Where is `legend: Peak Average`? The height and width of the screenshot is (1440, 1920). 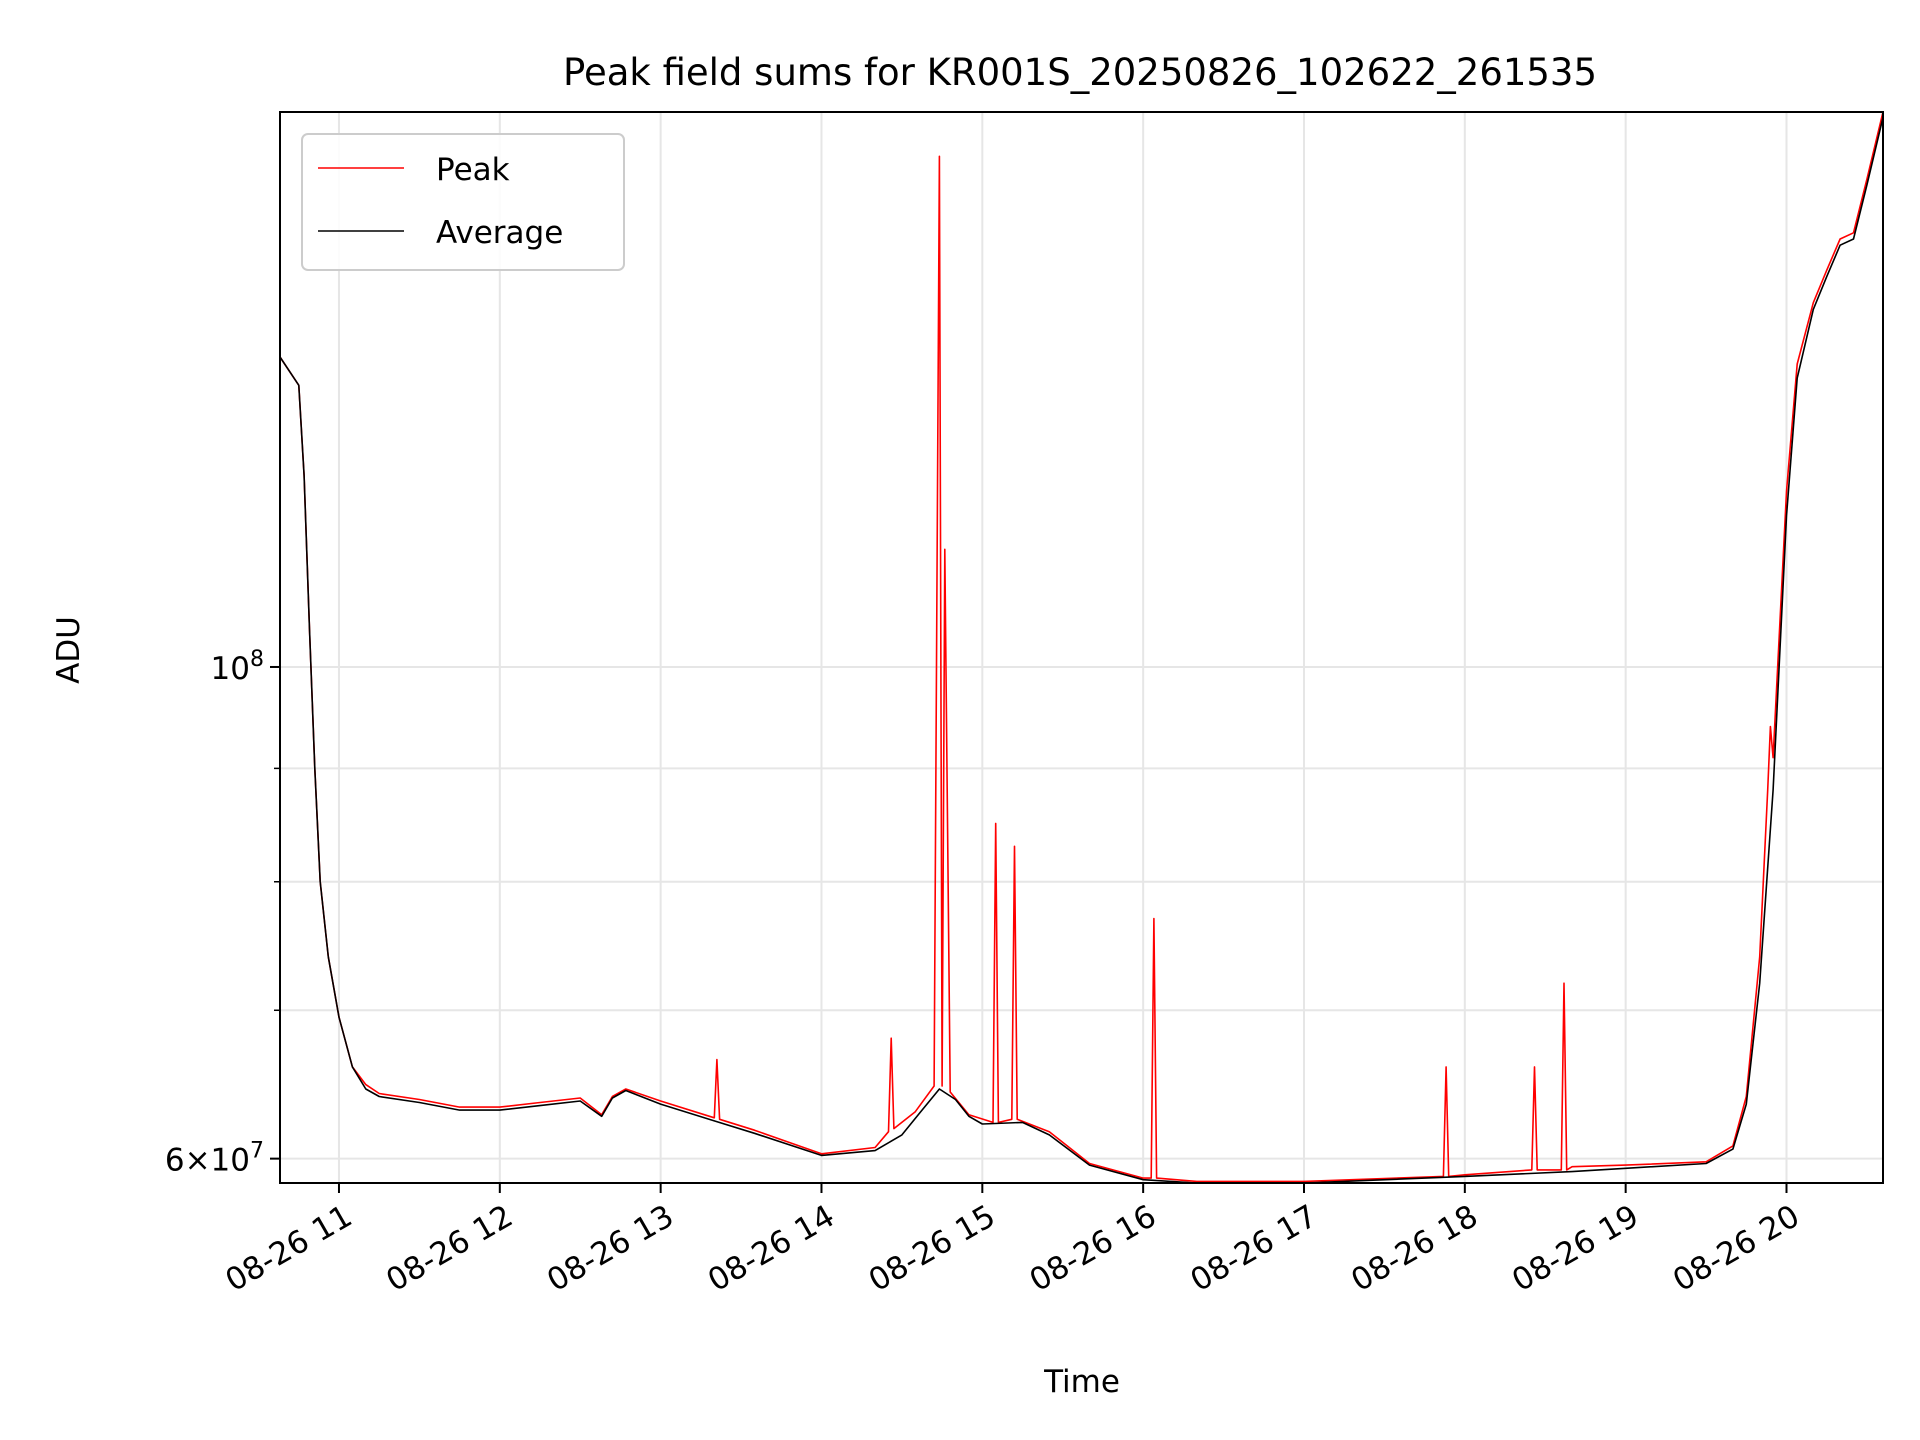 legend: Peak Average is located at coordinates (463, 202).